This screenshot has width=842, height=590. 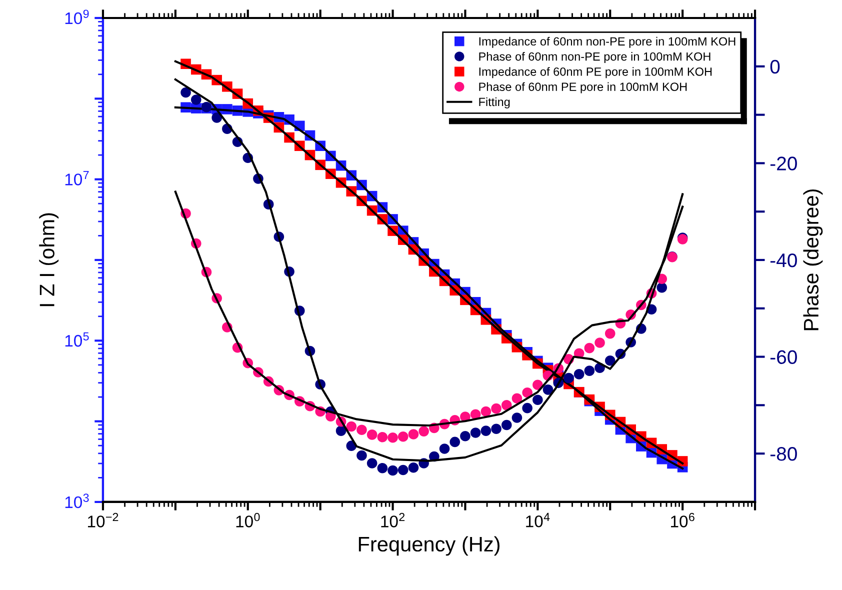 I want to click on y-tick-label: 10$^{9}$, so click(x=77, y=17).